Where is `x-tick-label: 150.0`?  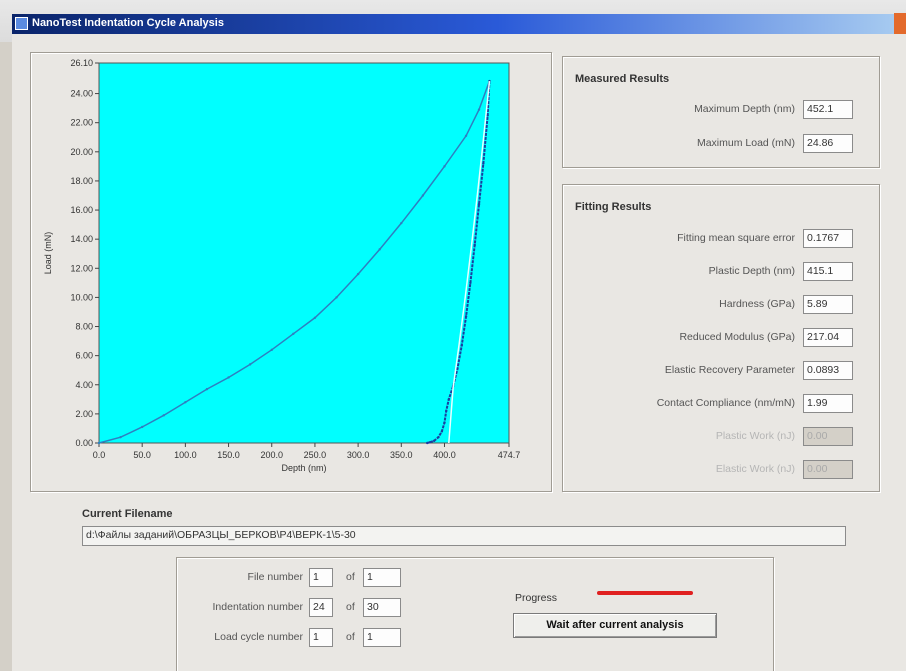 x-tick-label: 150.0 is located at coordinates (228, 455).